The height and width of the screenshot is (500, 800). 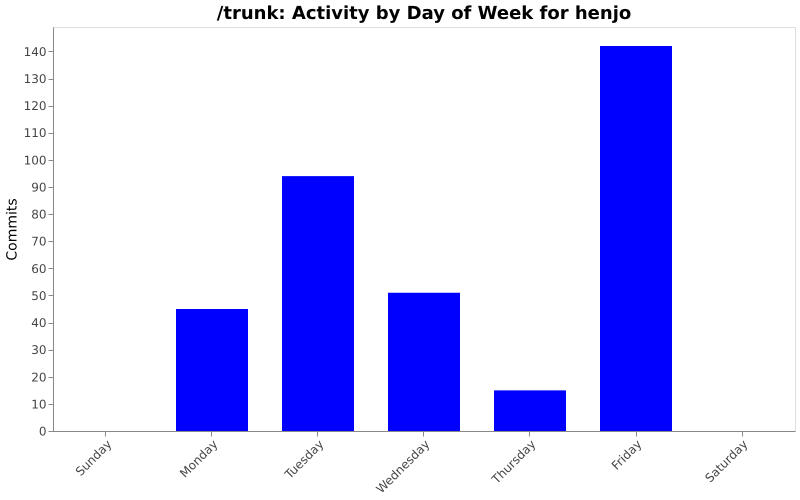 I want to click on y-tick-label: 40, so click(x=38, y=323).